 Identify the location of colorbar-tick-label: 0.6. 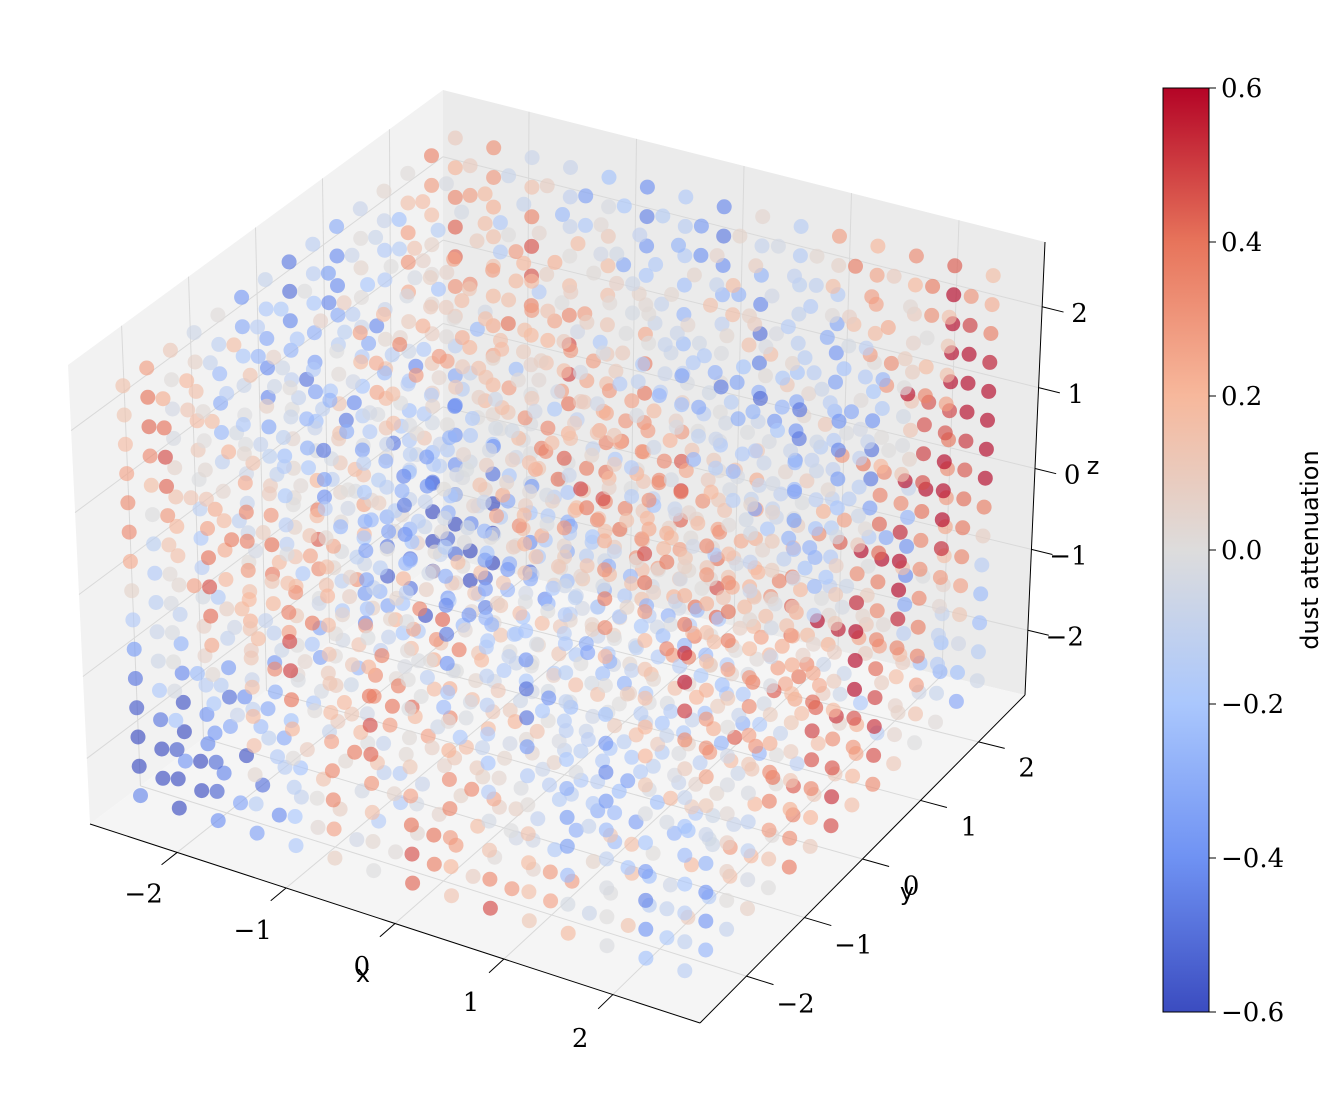
(1241, 89).